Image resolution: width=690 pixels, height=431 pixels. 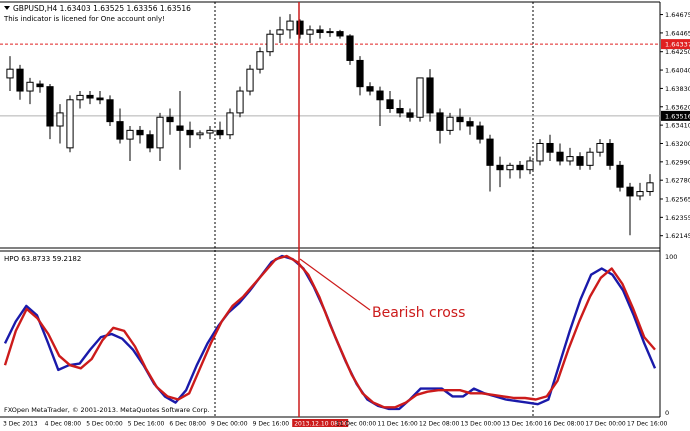 What do you see at coordinates (677, 107) in the screenshot?
I see `price-tick-label: 1.63620` at bounding box center [677, 107].